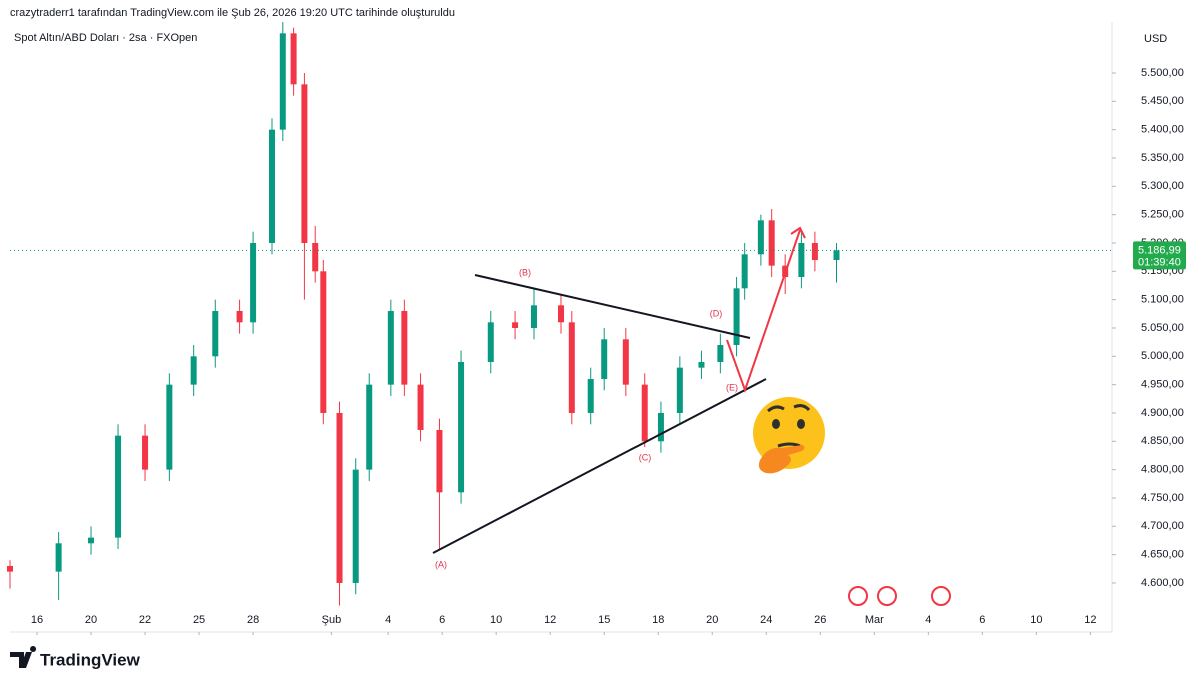 The image size is (1200, 686). I want to click on y-tick-label: 5.500,00, so click(1162, 73).